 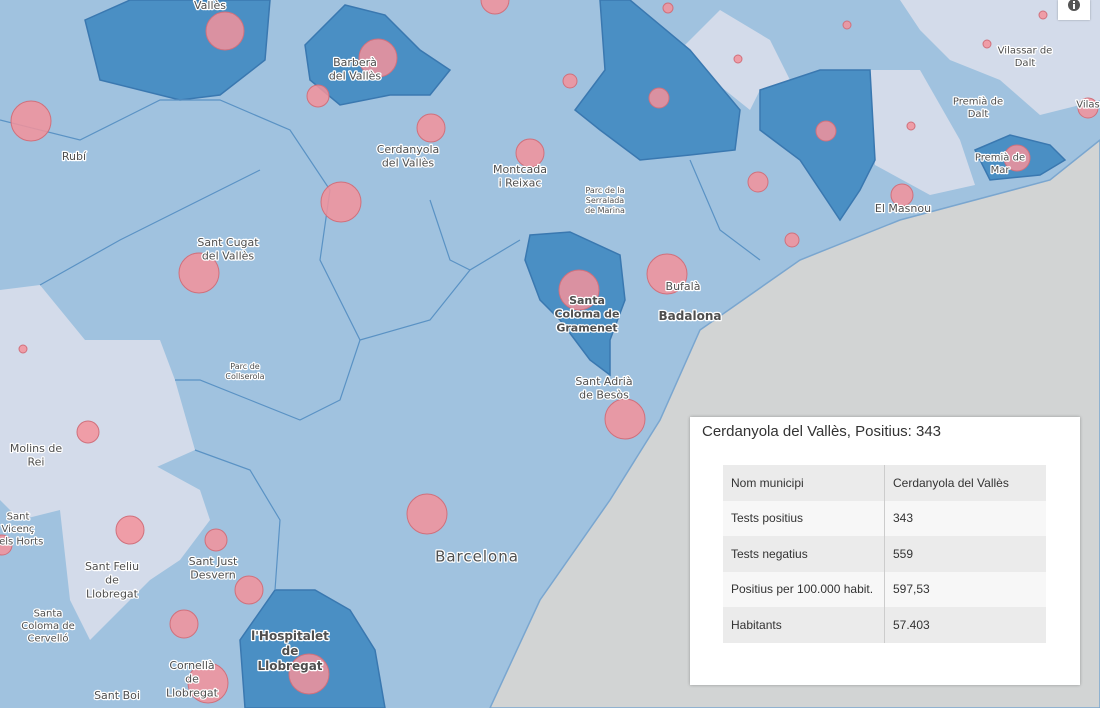 I want to click on place-label: Sant Adrià de Besòs, so click(x=603, y=388).